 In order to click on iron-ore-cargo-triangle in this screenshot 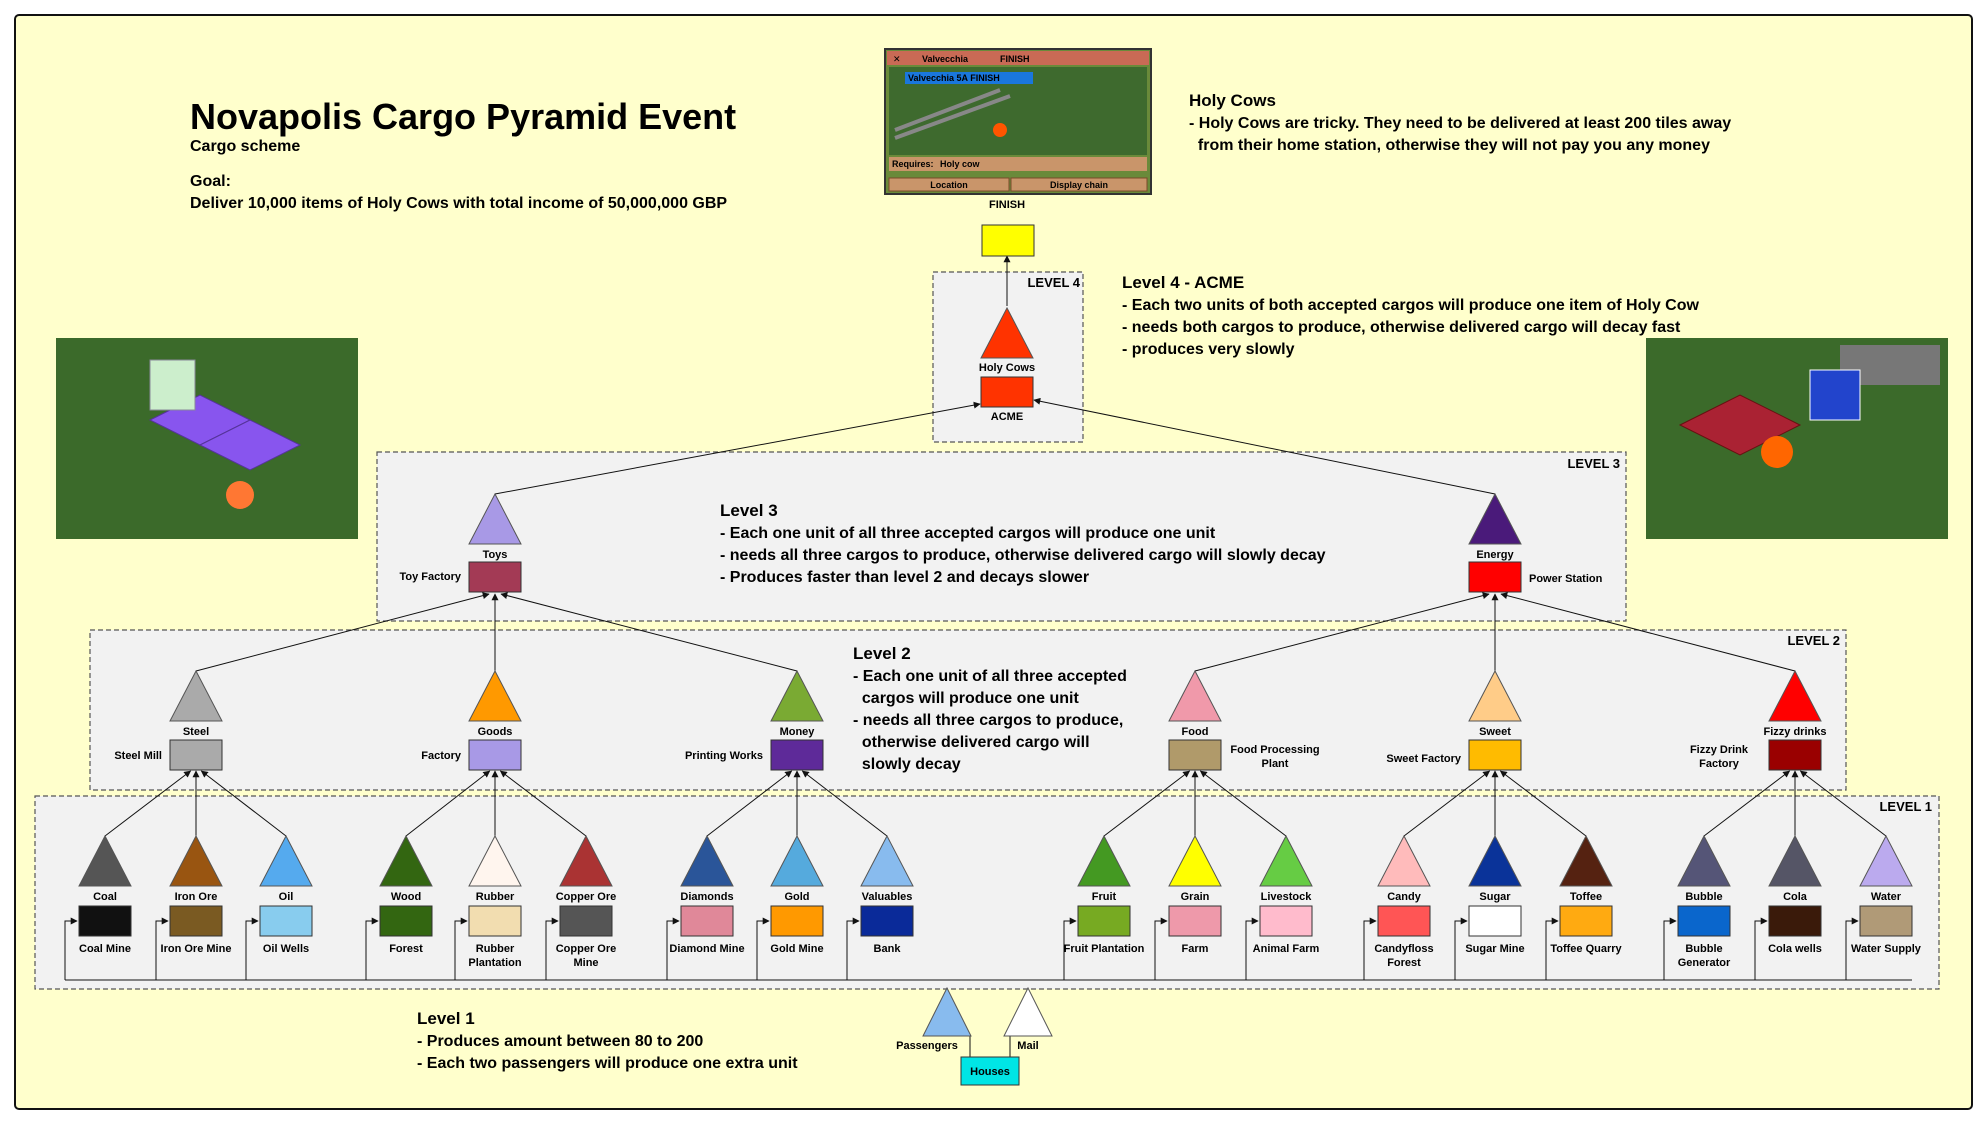, I will do `click(196, 860)`.